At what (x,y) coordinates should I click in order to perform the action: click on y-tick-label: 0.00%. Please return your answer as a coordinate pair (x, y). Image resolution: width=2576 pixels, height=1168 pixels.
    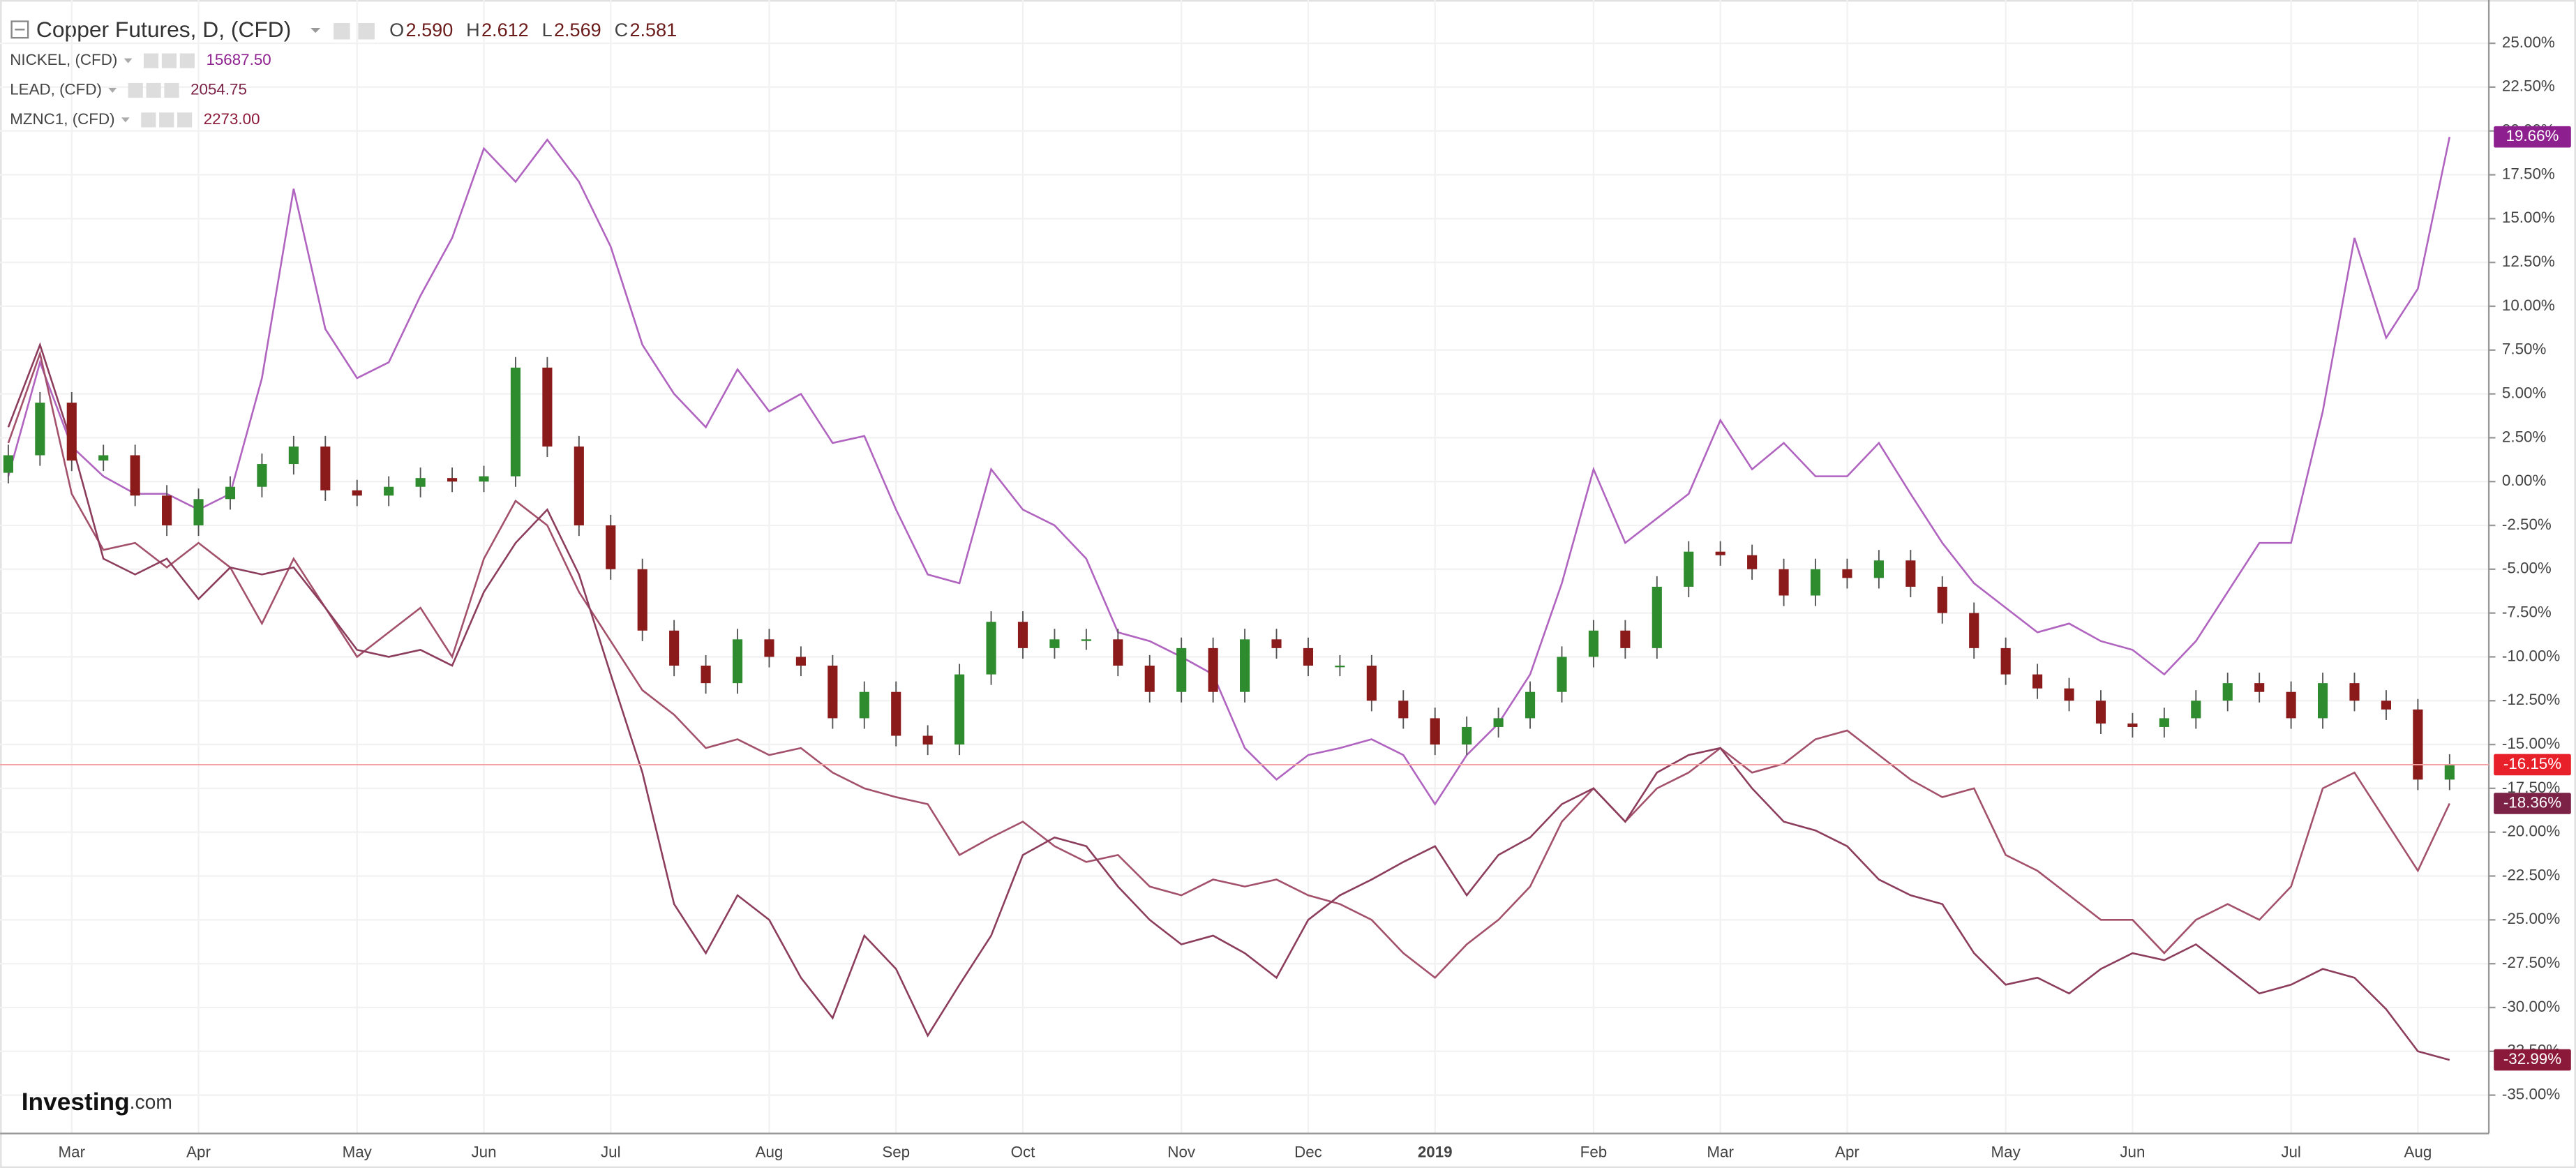
    Looking at the image, I should click on (2524, 480).